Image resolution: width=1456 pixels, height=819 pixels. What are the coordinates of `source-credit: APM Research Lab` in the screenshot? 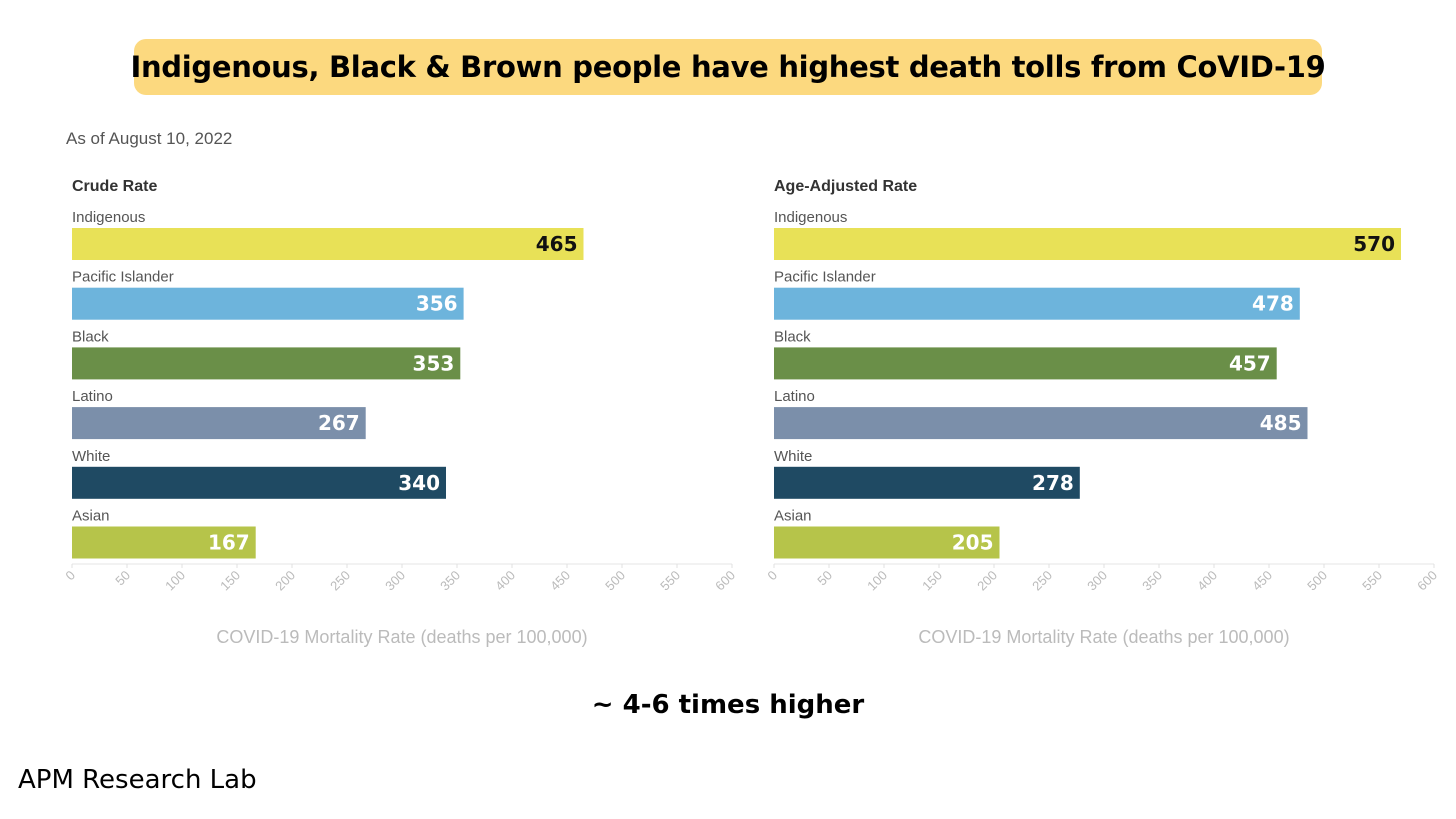 It's located at (137, 780).